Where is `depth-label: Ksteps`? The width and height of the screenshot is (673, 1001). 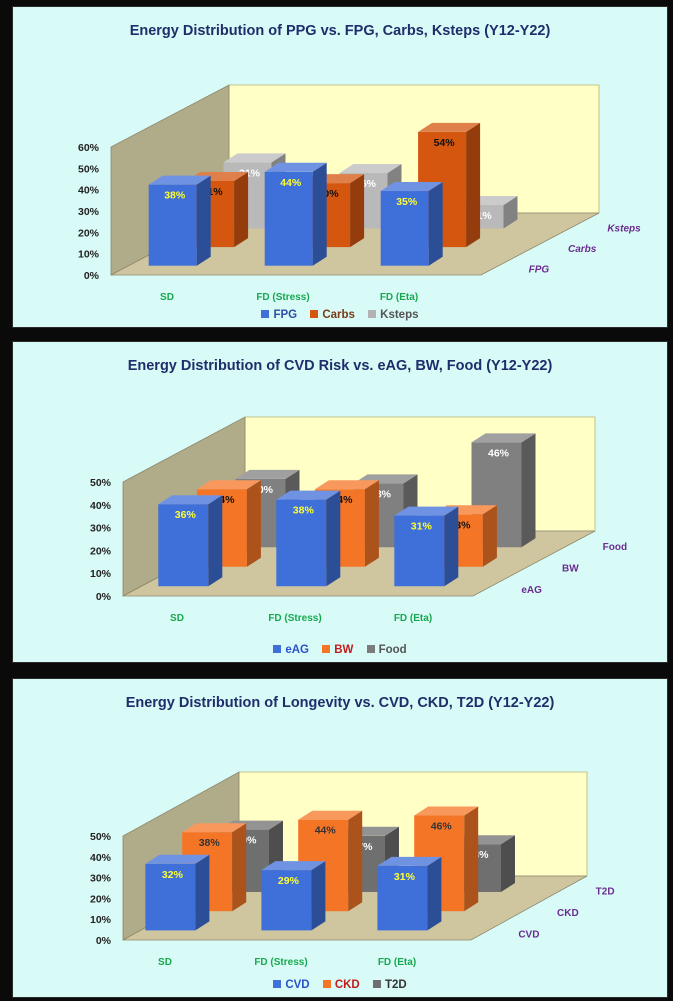 depth-label: Ksteps is located at coordinates (624, 228).